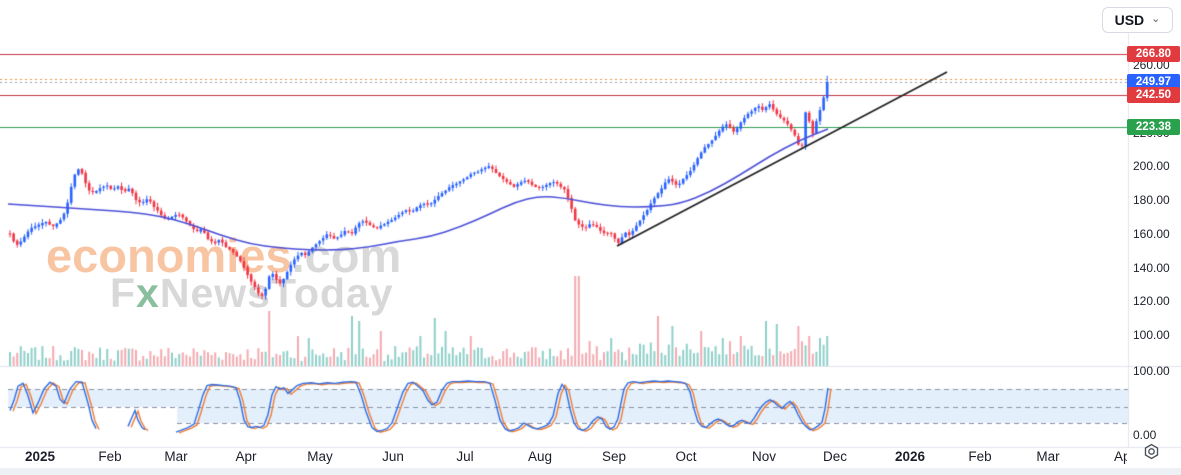 This screenshot has height=475, width=1181. I want to click on time-axis-label: Oct, so click(686, 456).